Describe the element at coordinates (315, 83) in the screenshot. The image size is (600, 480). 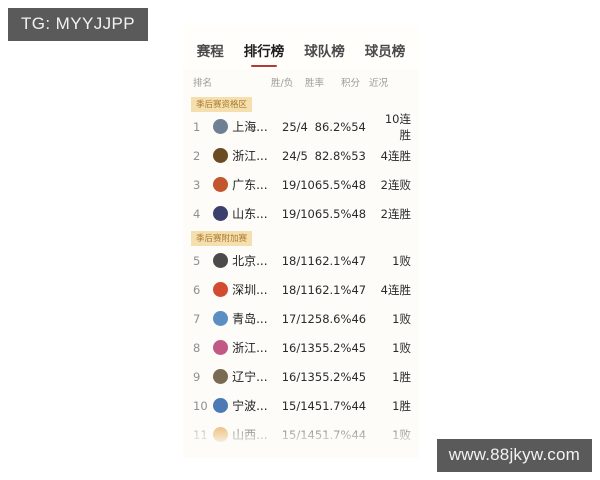
I see `header-win-pct: 胜率` at that location.